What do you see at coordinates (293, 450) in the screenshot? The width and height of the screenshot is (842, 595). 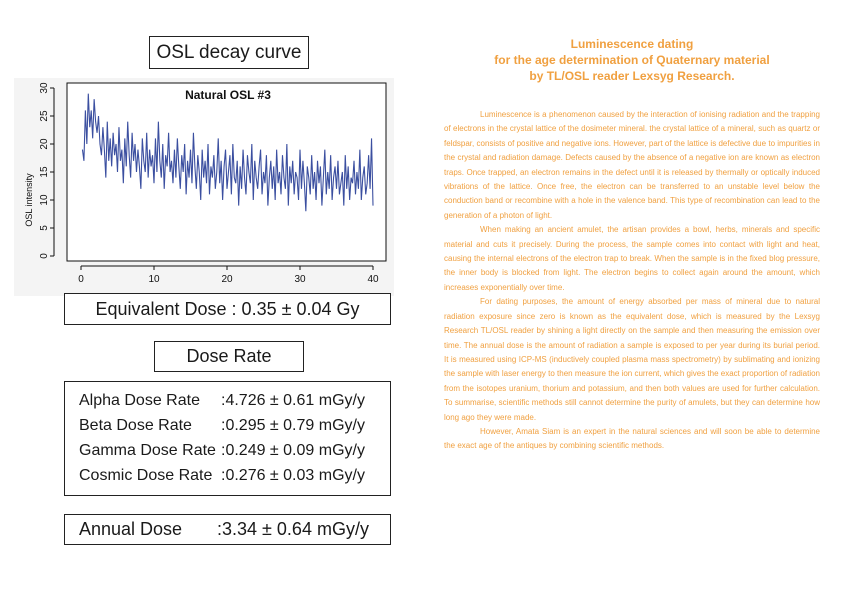 I see `dose-rate-value: :0.249 ± 0.09 mGy/y` at bounding box center [293, 450].